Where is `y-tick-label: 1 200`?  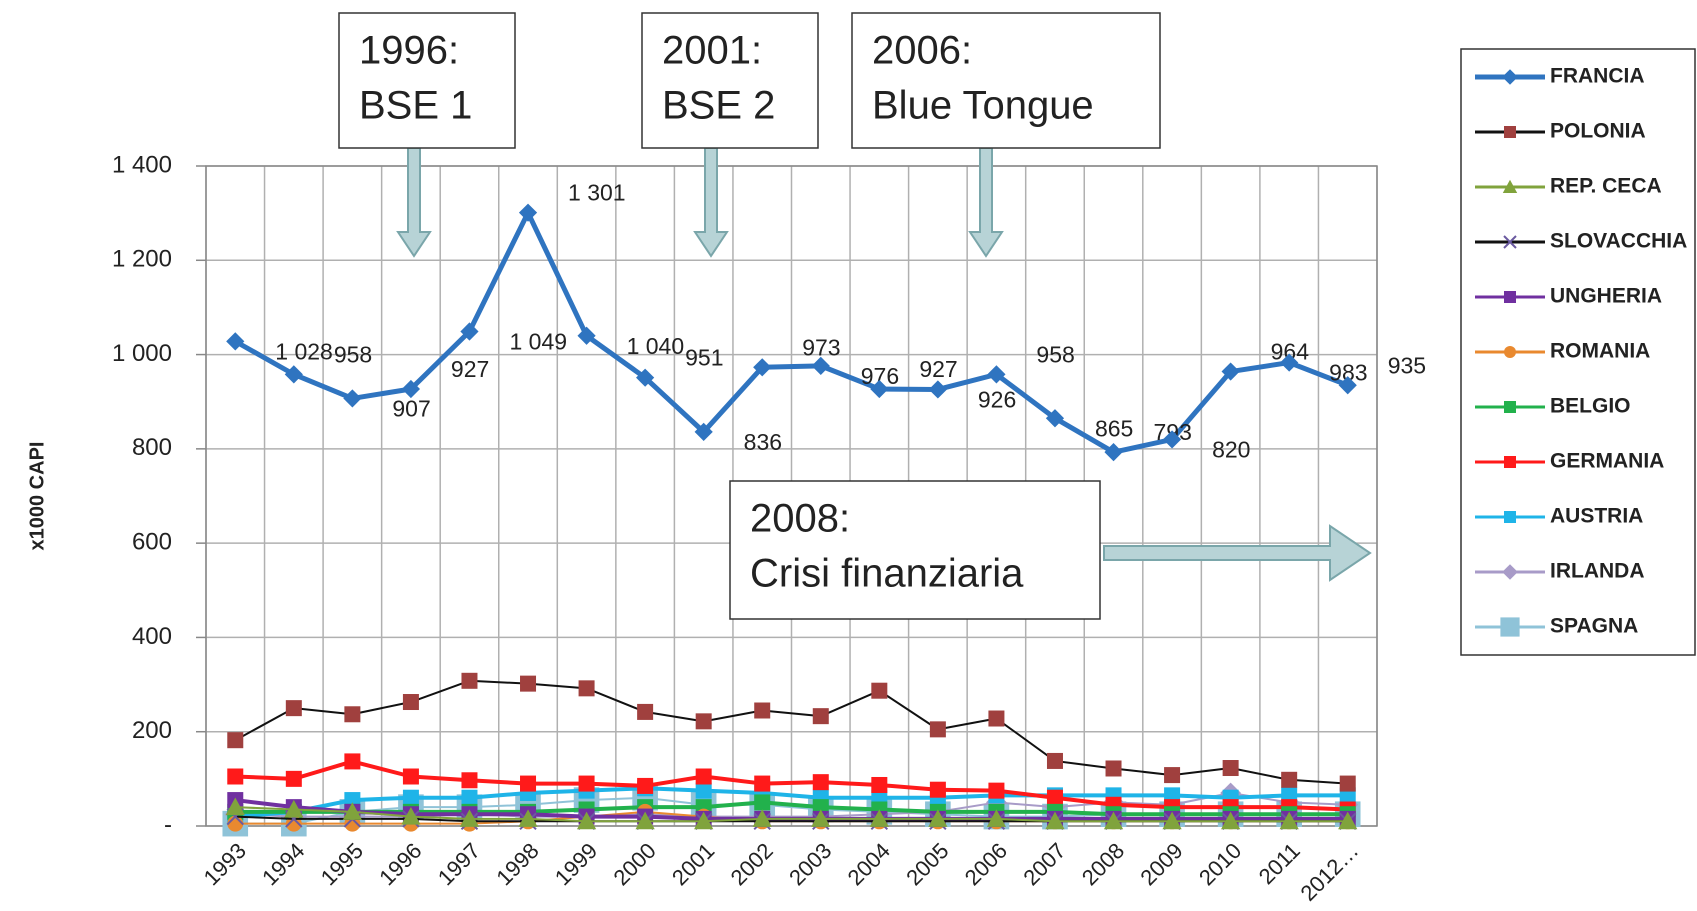
y-tick-label: 1 200 is located at coordinates (142, 259).